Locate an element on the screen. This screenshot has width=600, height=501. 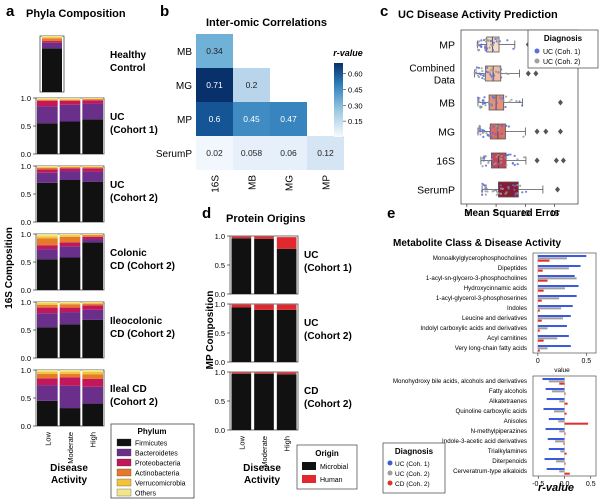
panel-e-bottom-xtick-label: 0.0 is located at coordinates (565, 484).